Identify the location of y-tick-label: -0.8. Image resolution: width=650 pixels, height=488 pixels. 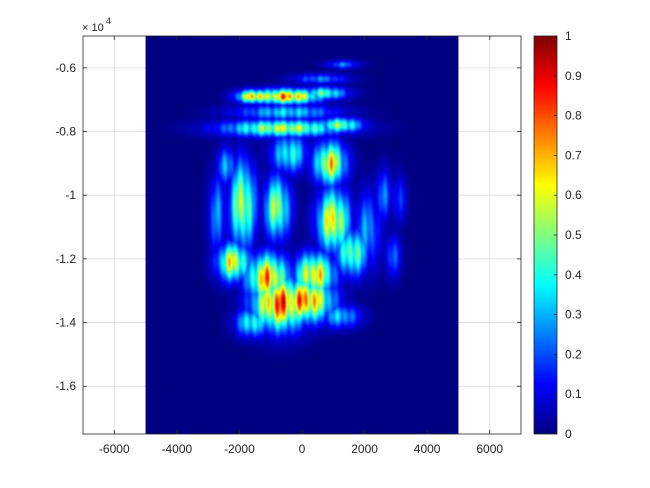
(65, 132).